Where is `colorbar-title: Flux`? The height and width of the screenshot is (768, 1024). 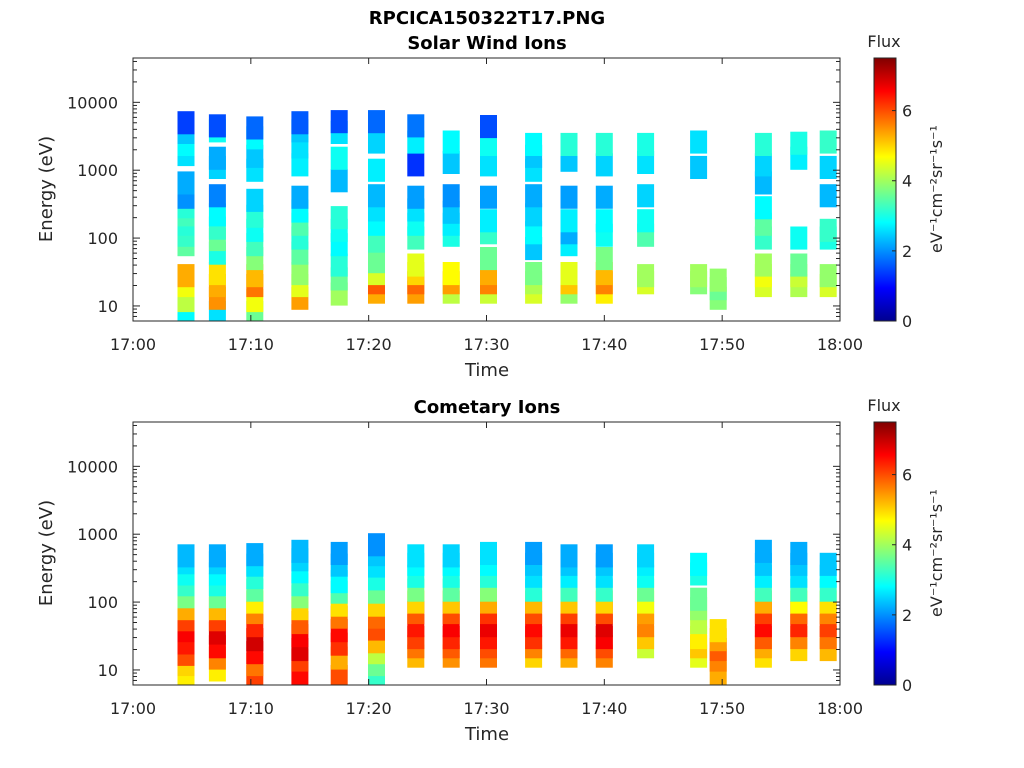
colorbar-title: Flux is located at coordinates (883, 41).